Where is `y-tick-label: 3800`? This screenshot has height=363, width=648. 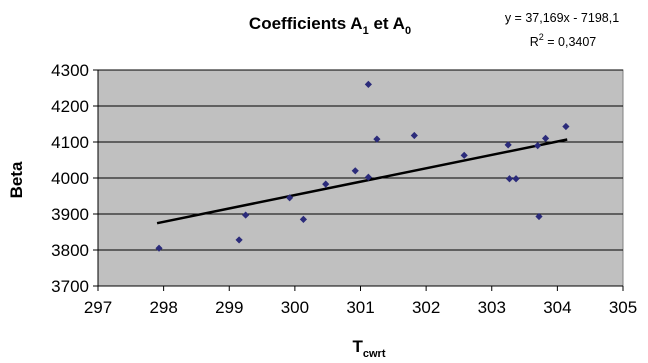
y-tick-label: 3800 is located at coordinates (70, 250).